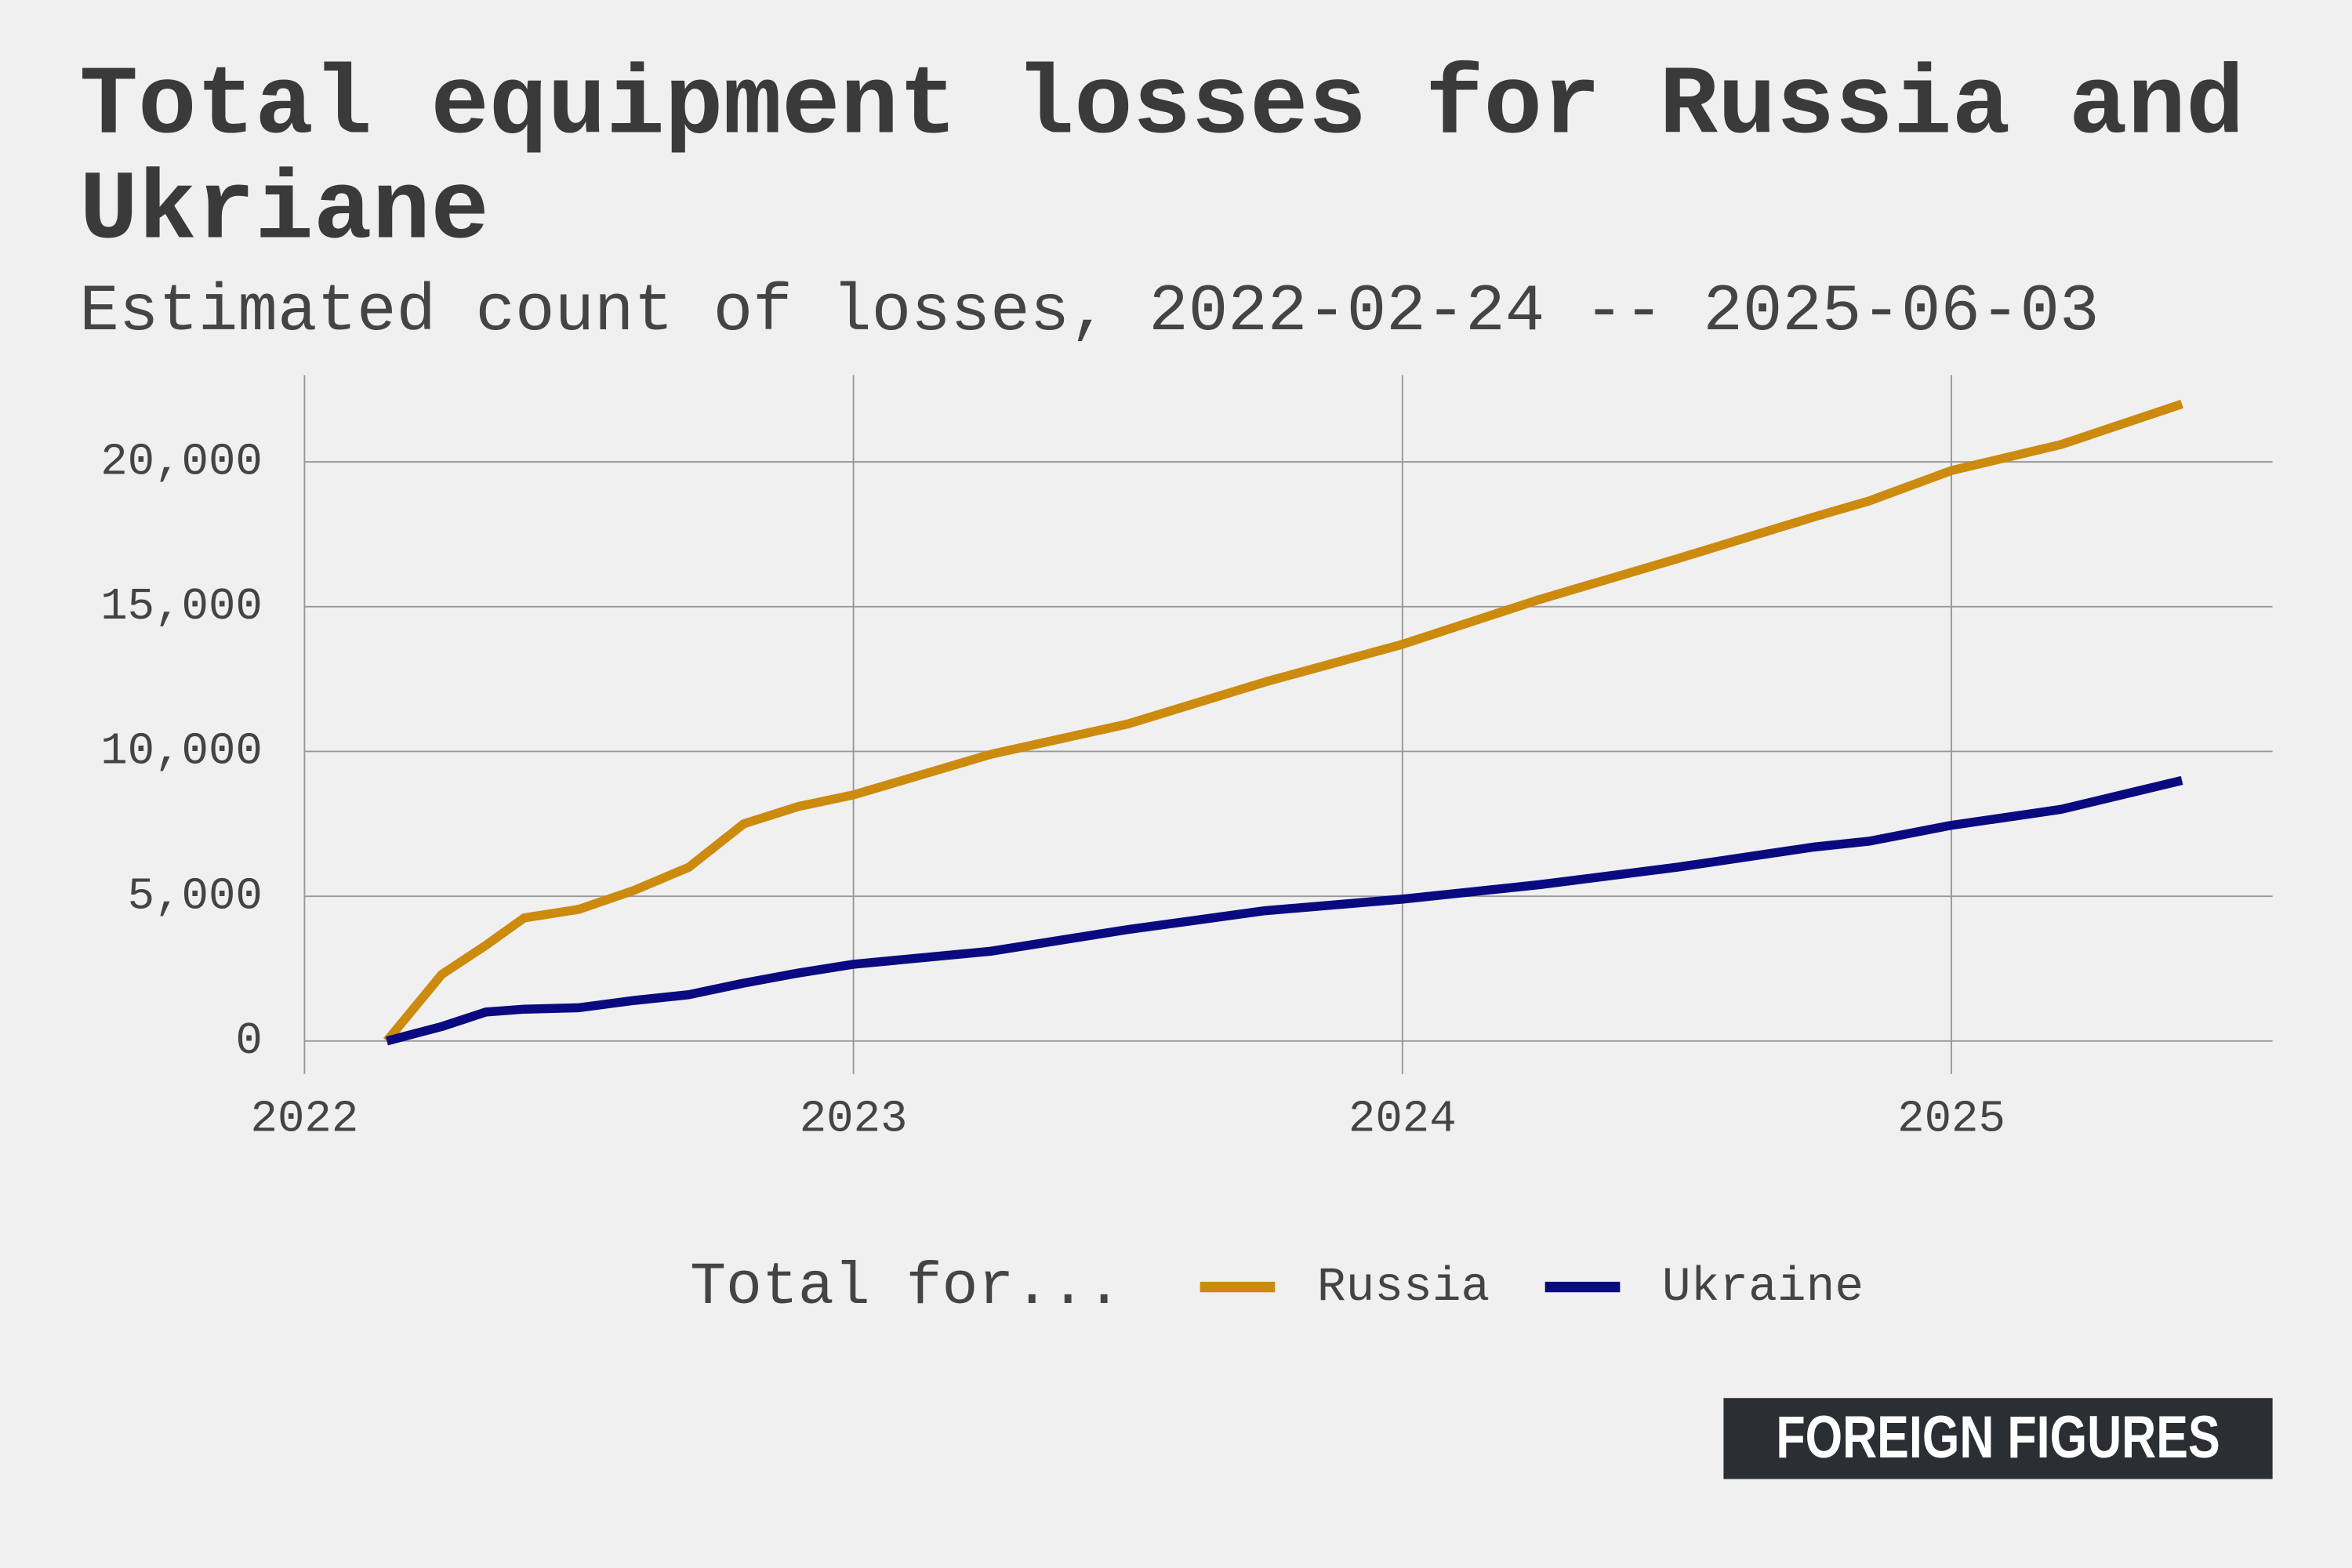 The image size is (2352, 1568). I want to click on x-tick-label: 2024, so click(1402, 1119).